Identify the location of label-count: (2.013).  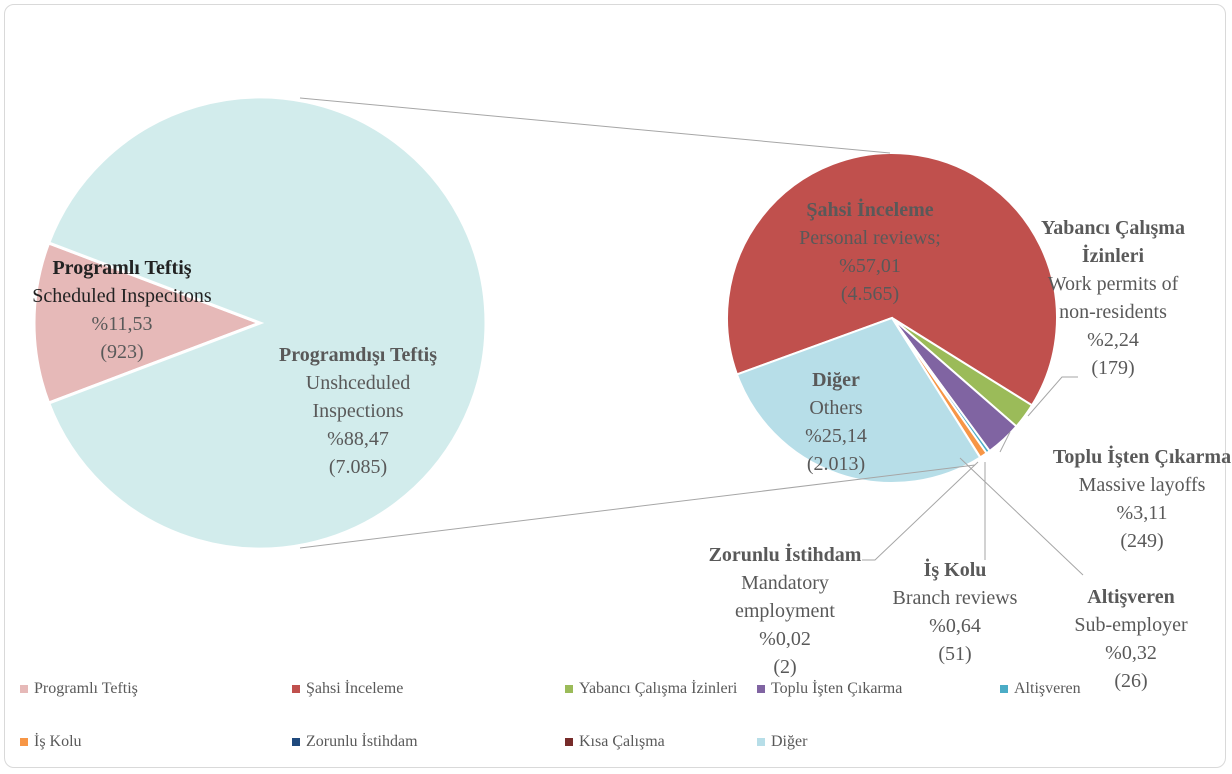
(836, 464).